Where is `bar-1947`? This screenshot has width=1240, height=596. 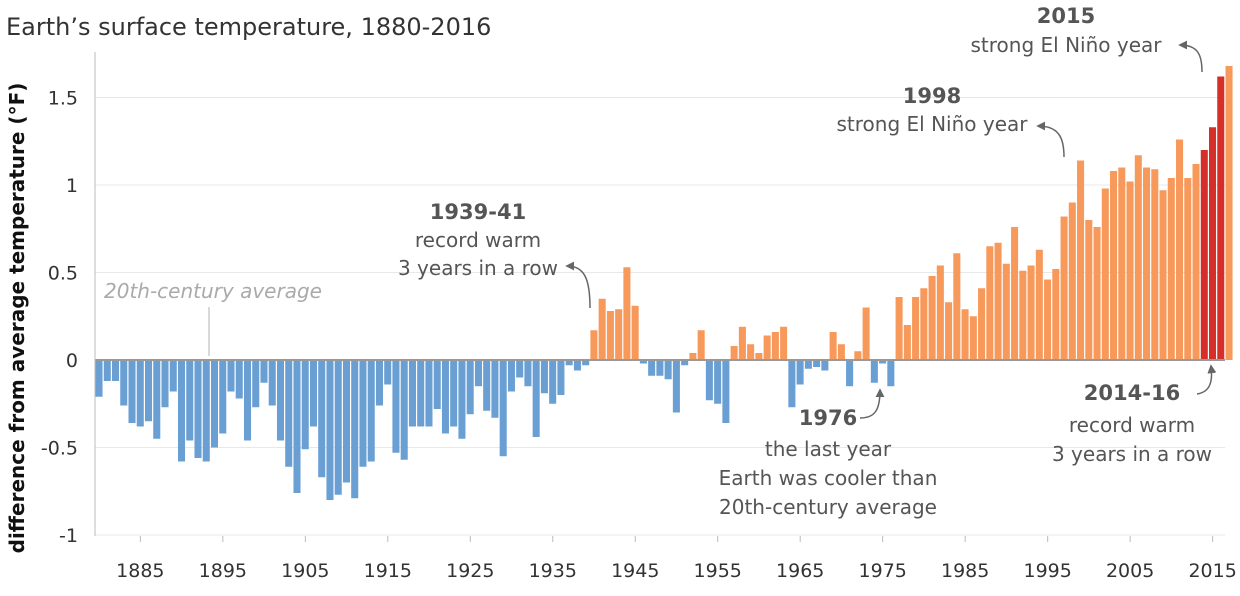 bar-1947 is located at coordinates (652, 368).